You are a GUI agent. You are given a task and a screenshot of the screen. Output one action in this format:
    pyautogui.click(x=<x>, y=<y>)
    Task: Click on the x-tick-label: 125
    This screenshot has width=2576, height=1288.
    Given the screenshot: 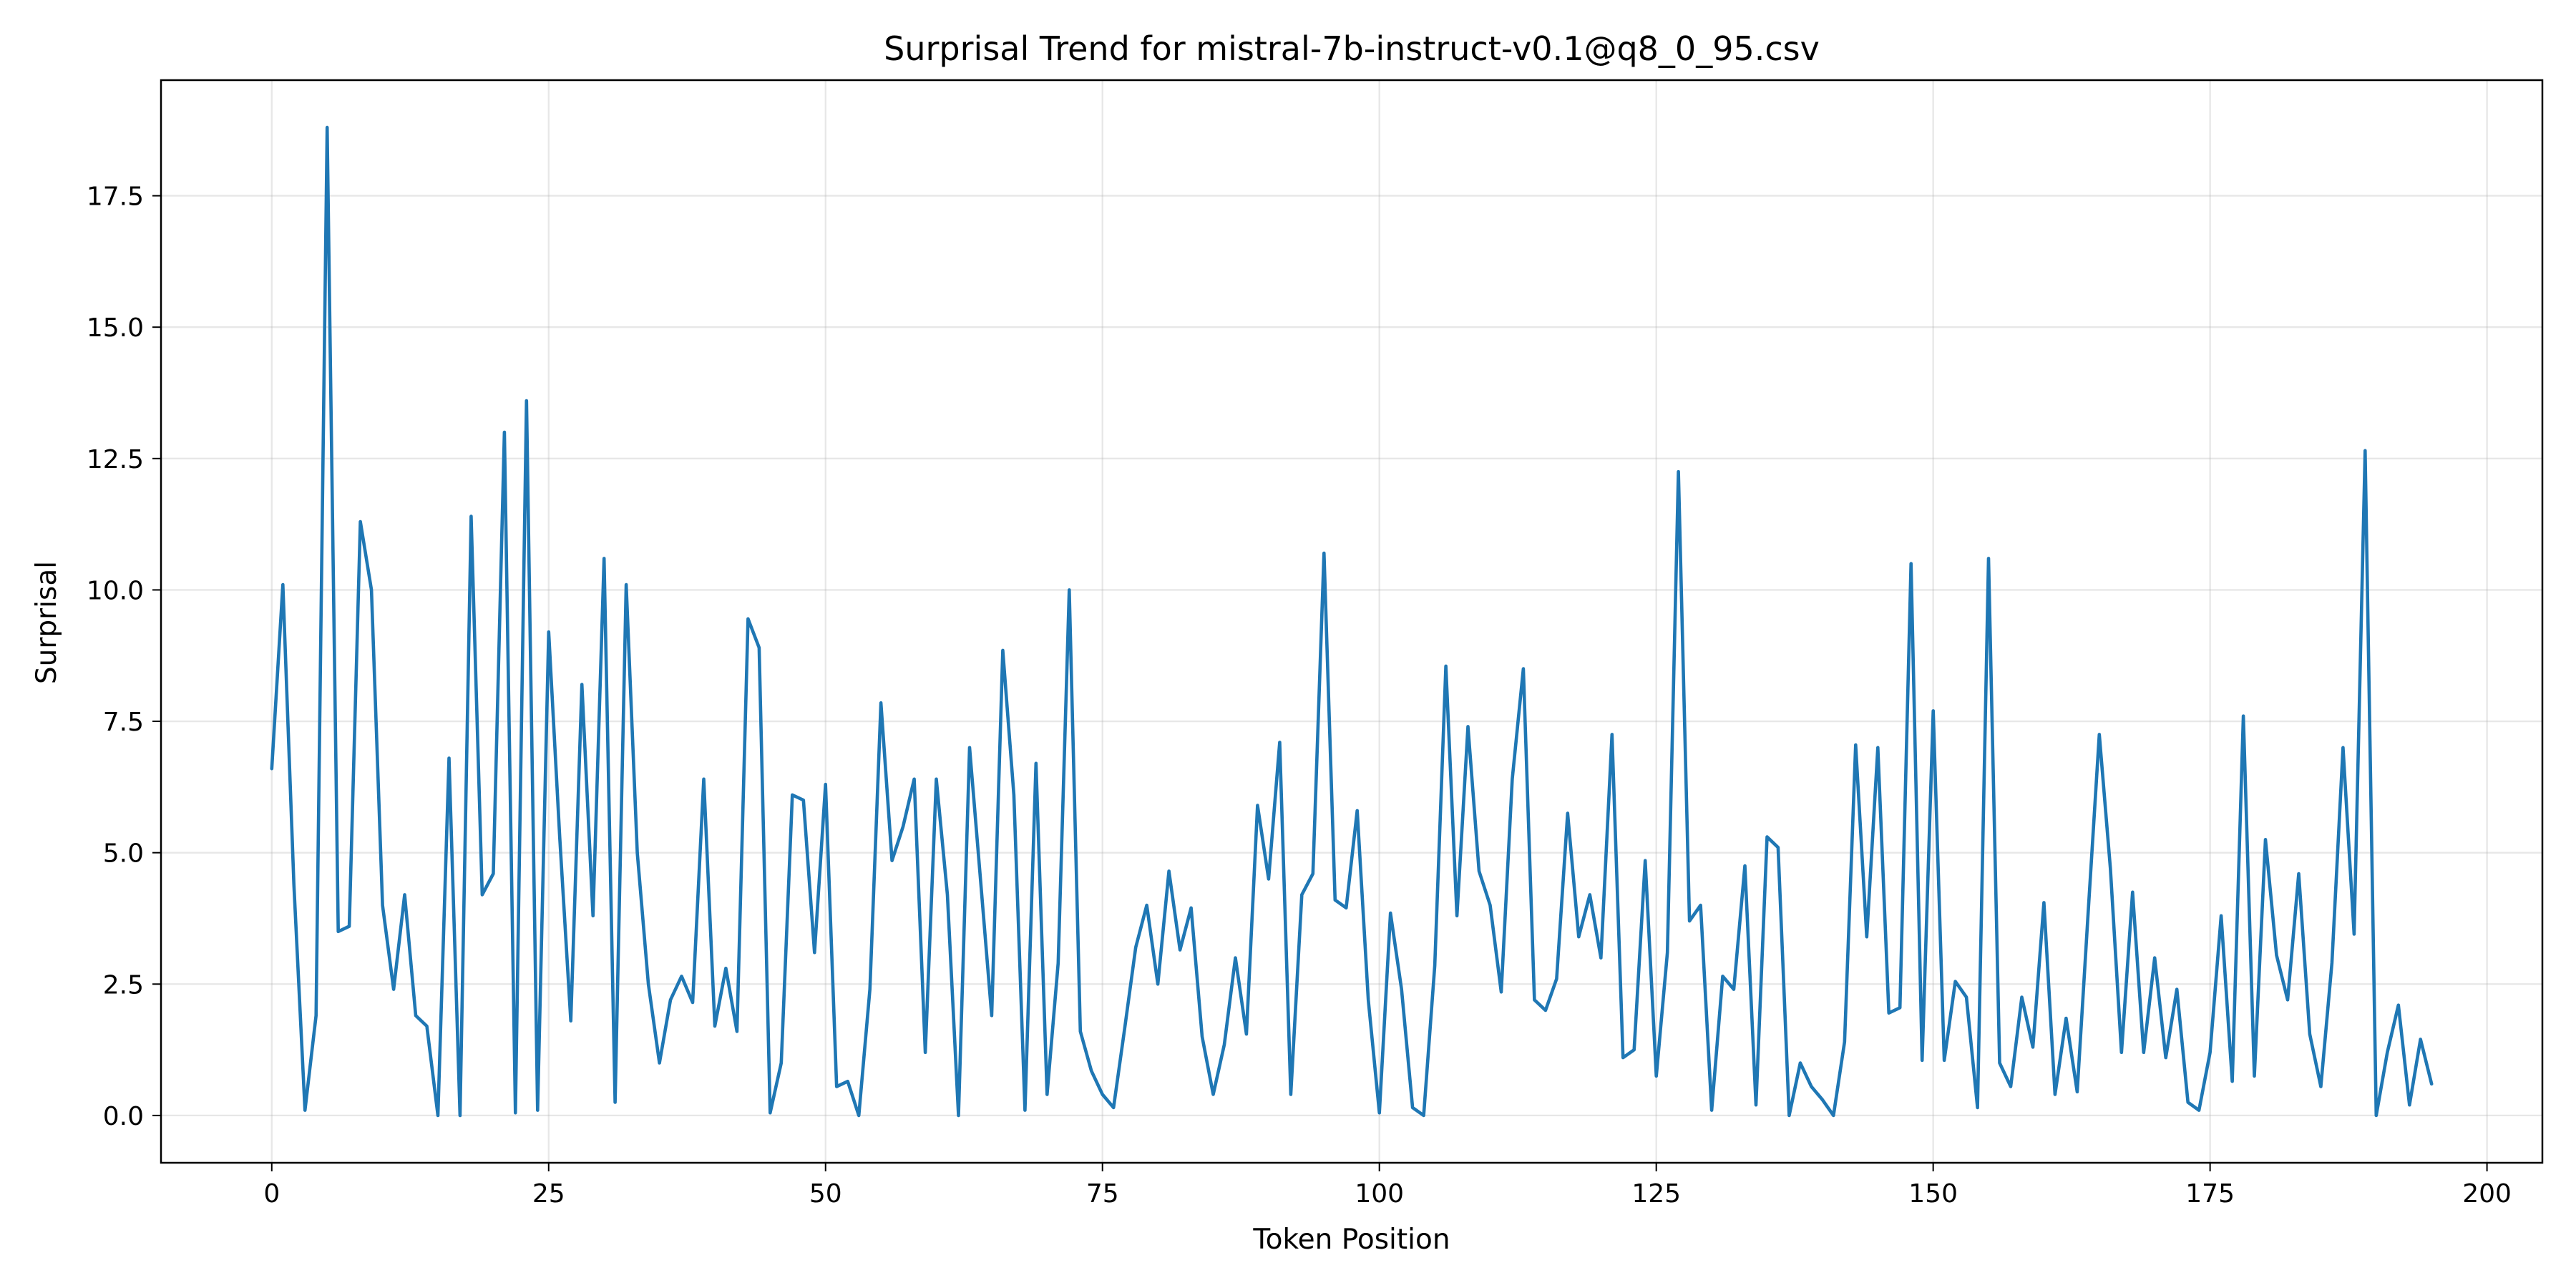 What is the action you would take?
    pyautogui.click(x=1656, y=1194)
    